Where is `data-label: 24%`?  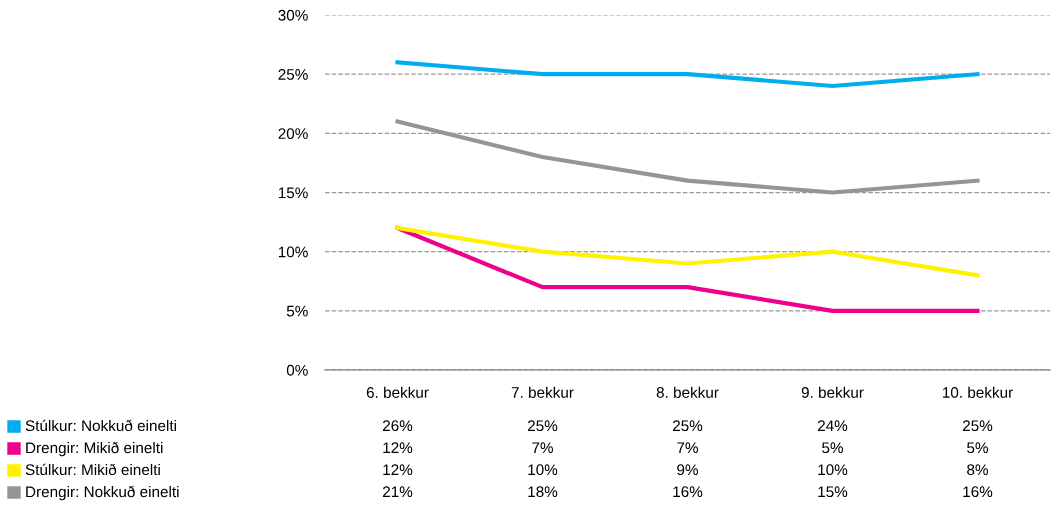
data-label: 24% is located at coordinates (832, 426).